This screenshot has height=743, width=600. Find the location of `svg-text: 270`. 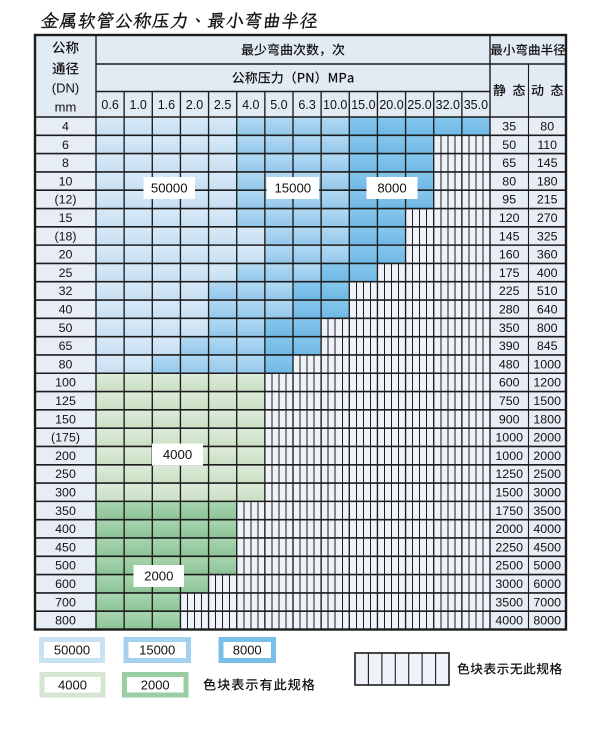

svg-text: 270 is located at coordinates (547, 218).